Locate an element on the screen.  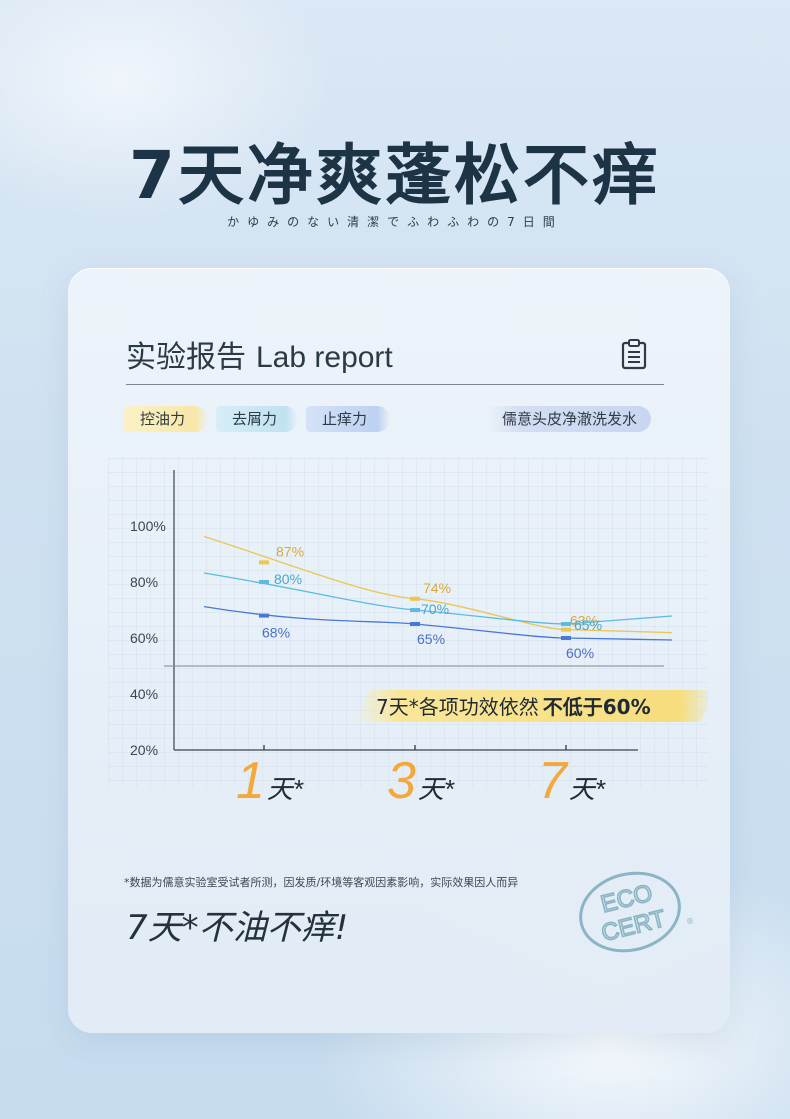
series-1-data-label-2: 74% is located at coordinates (437, 588).